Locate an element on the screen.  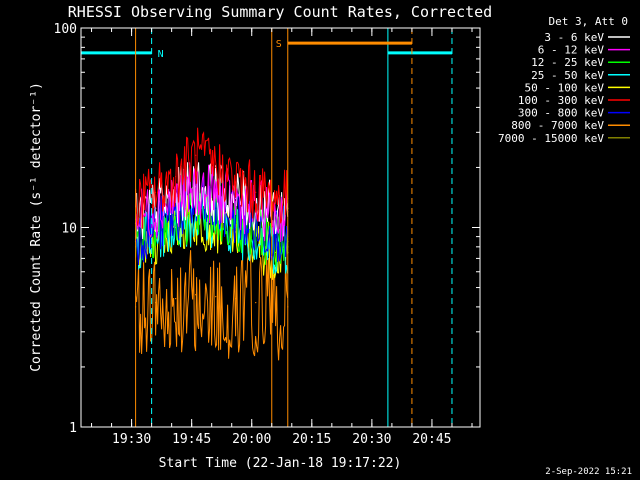
y-tick-label: 100 is located at coordinates (65, 29).